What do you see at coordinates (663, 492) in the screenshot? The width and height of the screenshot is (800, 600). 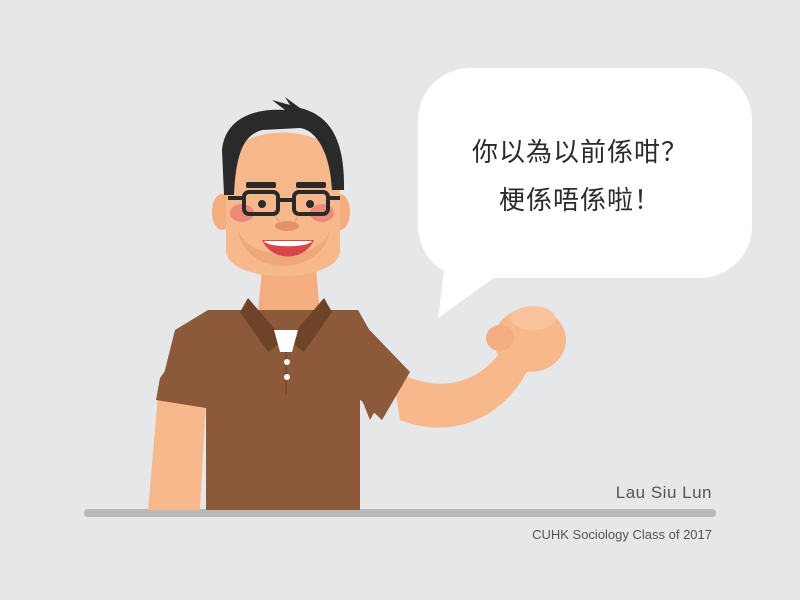 I see `author-name: Lau Siu Lun` at bounding box center [663, 492].